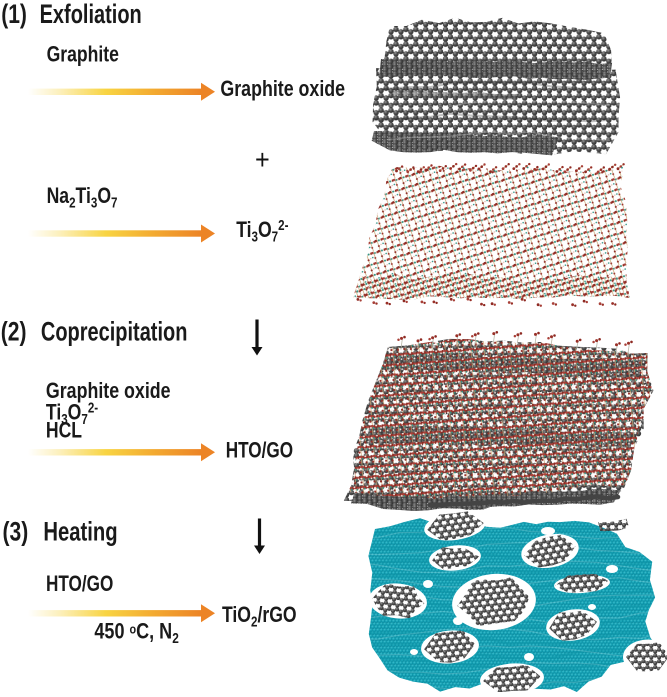 This screenshot has height=697, width=667. What do you see at coordinates (83, 55) in the screenshot?
I see `svg-text: Graphite` at bounding box center [83, 55].